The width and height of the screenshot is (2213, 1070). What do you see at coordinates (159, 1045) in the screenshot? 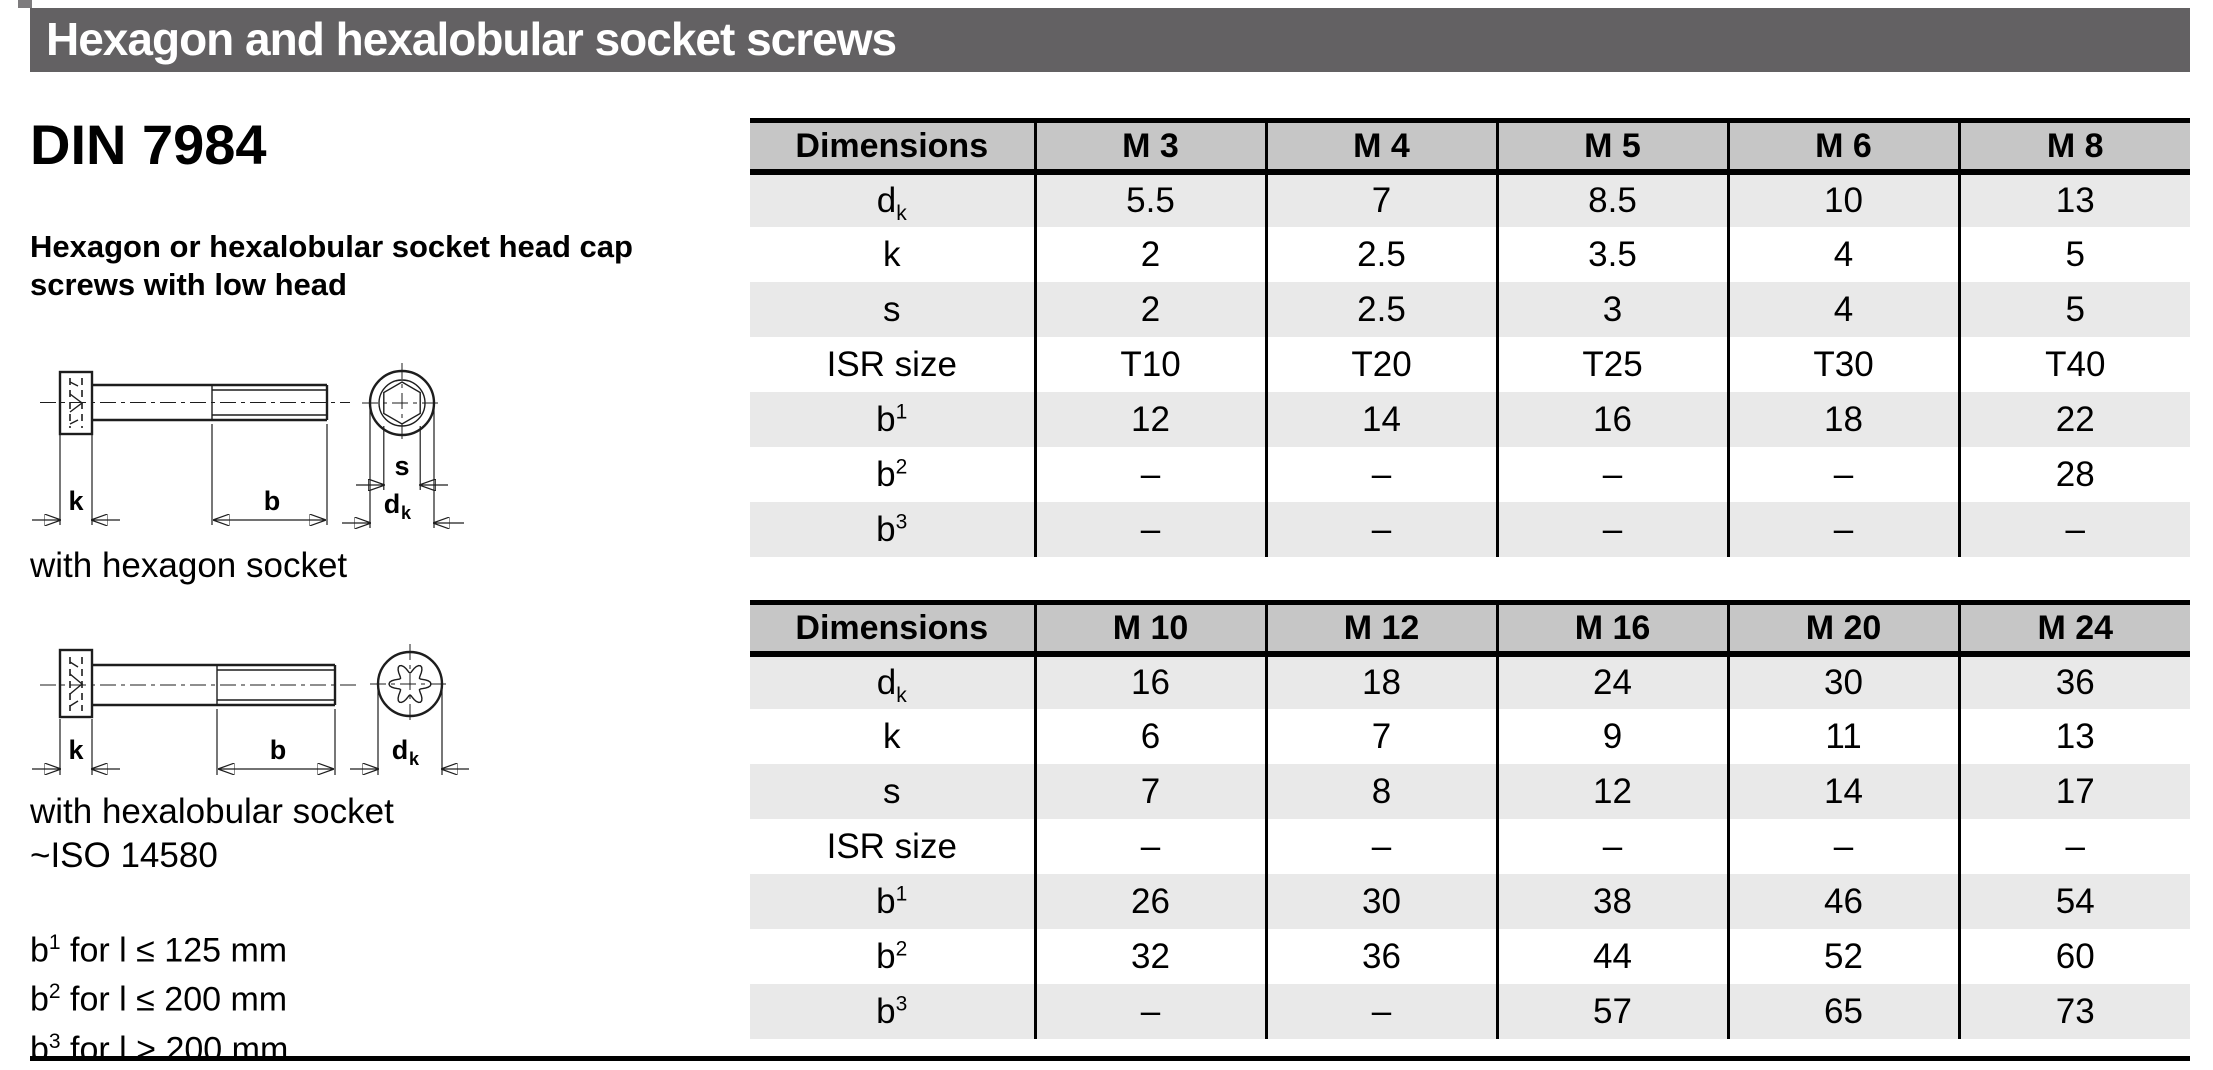
I see `footnote-b3: b3 for l > 200 mm` at bounding box center [159, 1045].